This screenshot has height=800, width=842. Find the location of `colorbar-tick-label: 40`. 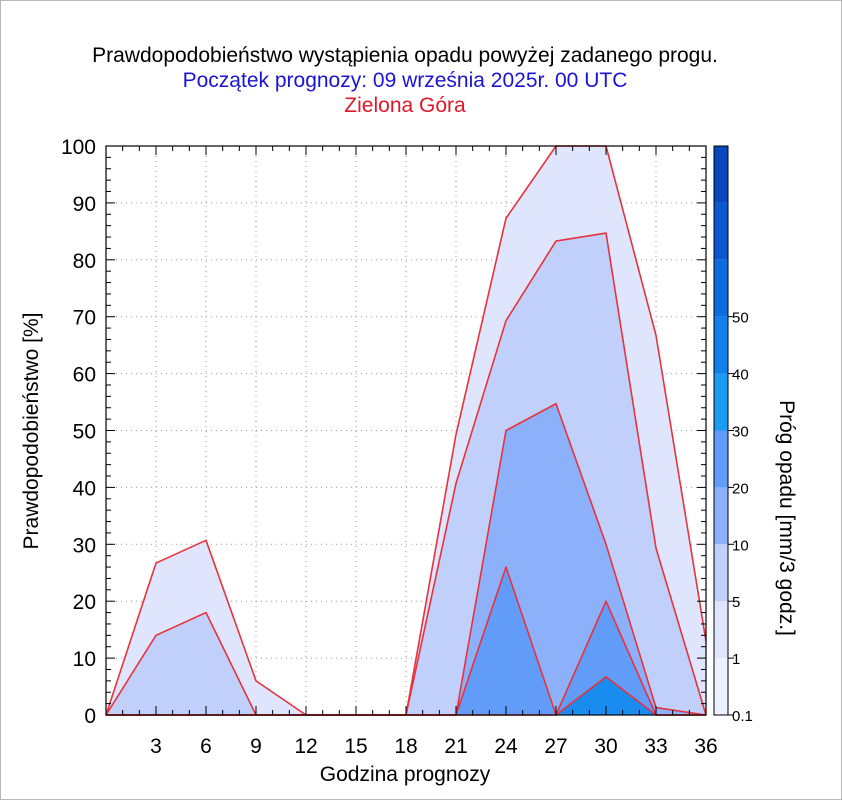

colorbar-tick-label: 40 is located at coordinates (740, 375).